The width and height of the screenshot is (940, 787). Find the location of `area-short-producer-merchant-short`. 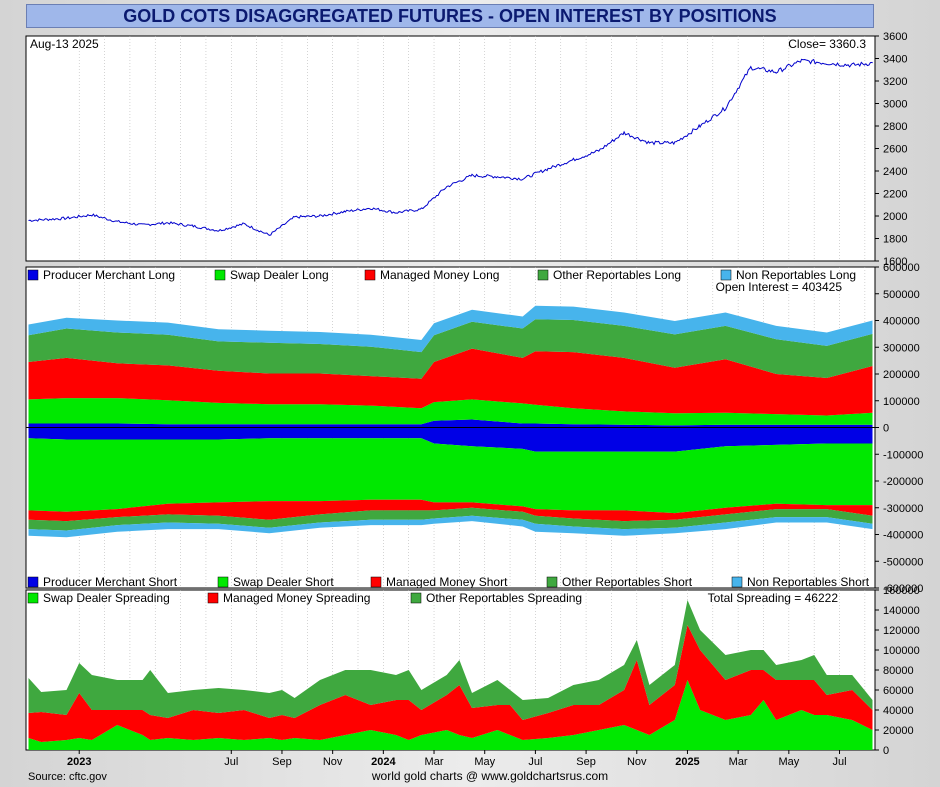

area-short-producer-merchant-short is located at coordinates (450, 439).